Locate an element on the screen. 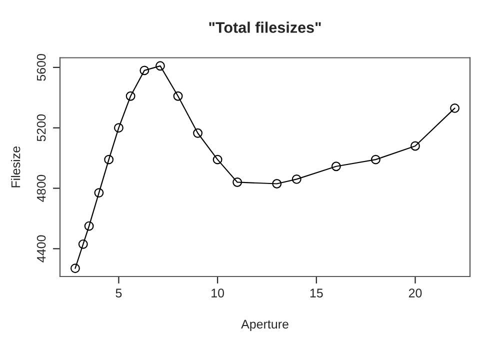 Image resolution: width=500 pixels, height=350 pixels. y-axis-title: Filesize is located at coordinates (15, 167).